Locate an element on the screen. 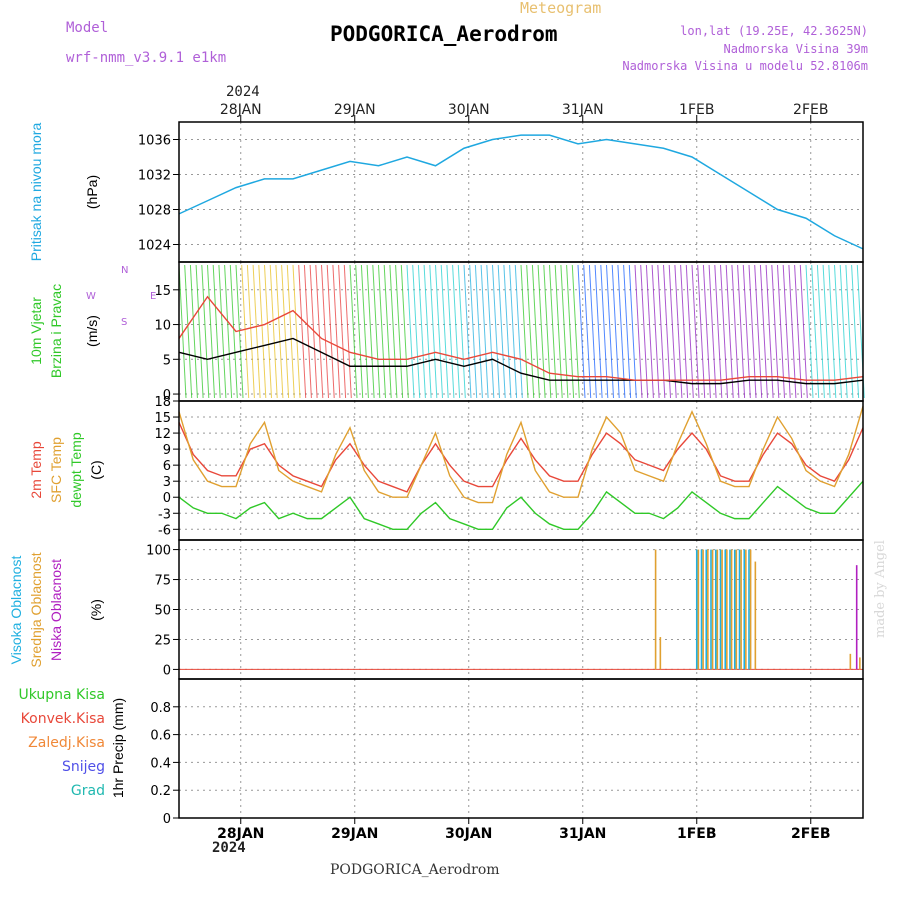  compass-w: W is located at coordinates (91, 296).